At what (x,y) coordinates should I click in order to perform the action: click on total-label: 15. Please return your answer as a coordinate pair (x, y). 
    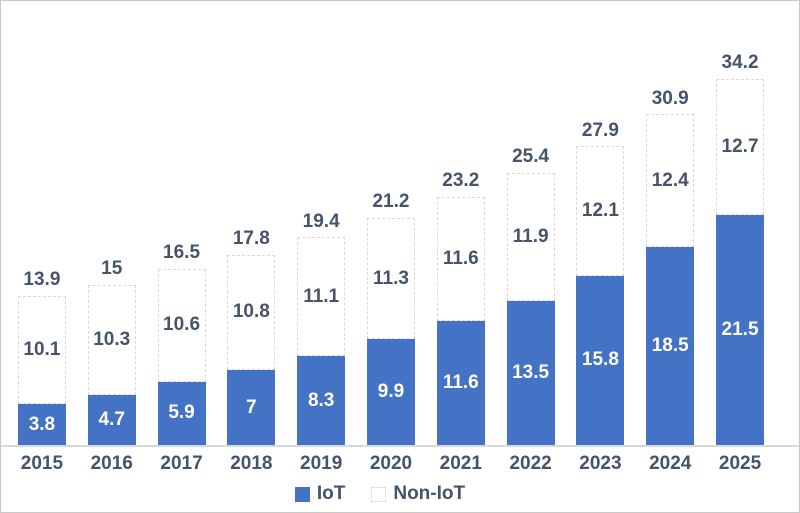
    Looking at the image, I should click on (112, 268).